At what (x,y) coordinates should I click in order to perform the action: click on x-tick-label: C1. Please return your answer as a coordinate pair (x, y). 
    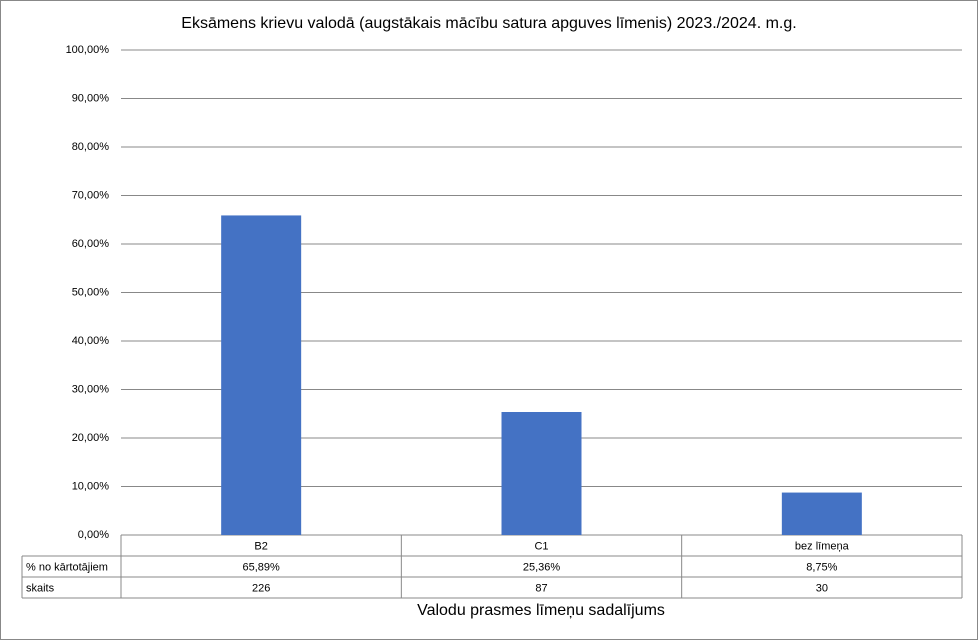
    Looking at the image, I should click on (541, 546).